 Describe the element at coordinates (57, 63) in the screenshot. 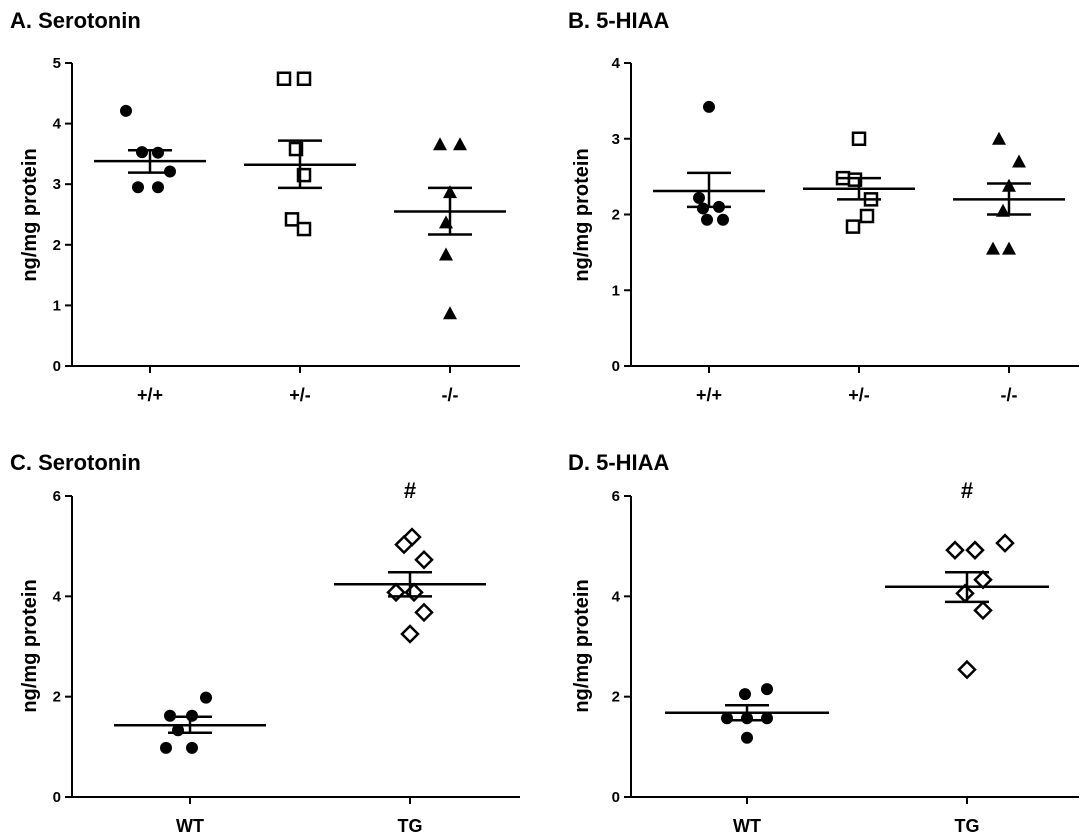

I see `y-tick-label: 5` at that location.